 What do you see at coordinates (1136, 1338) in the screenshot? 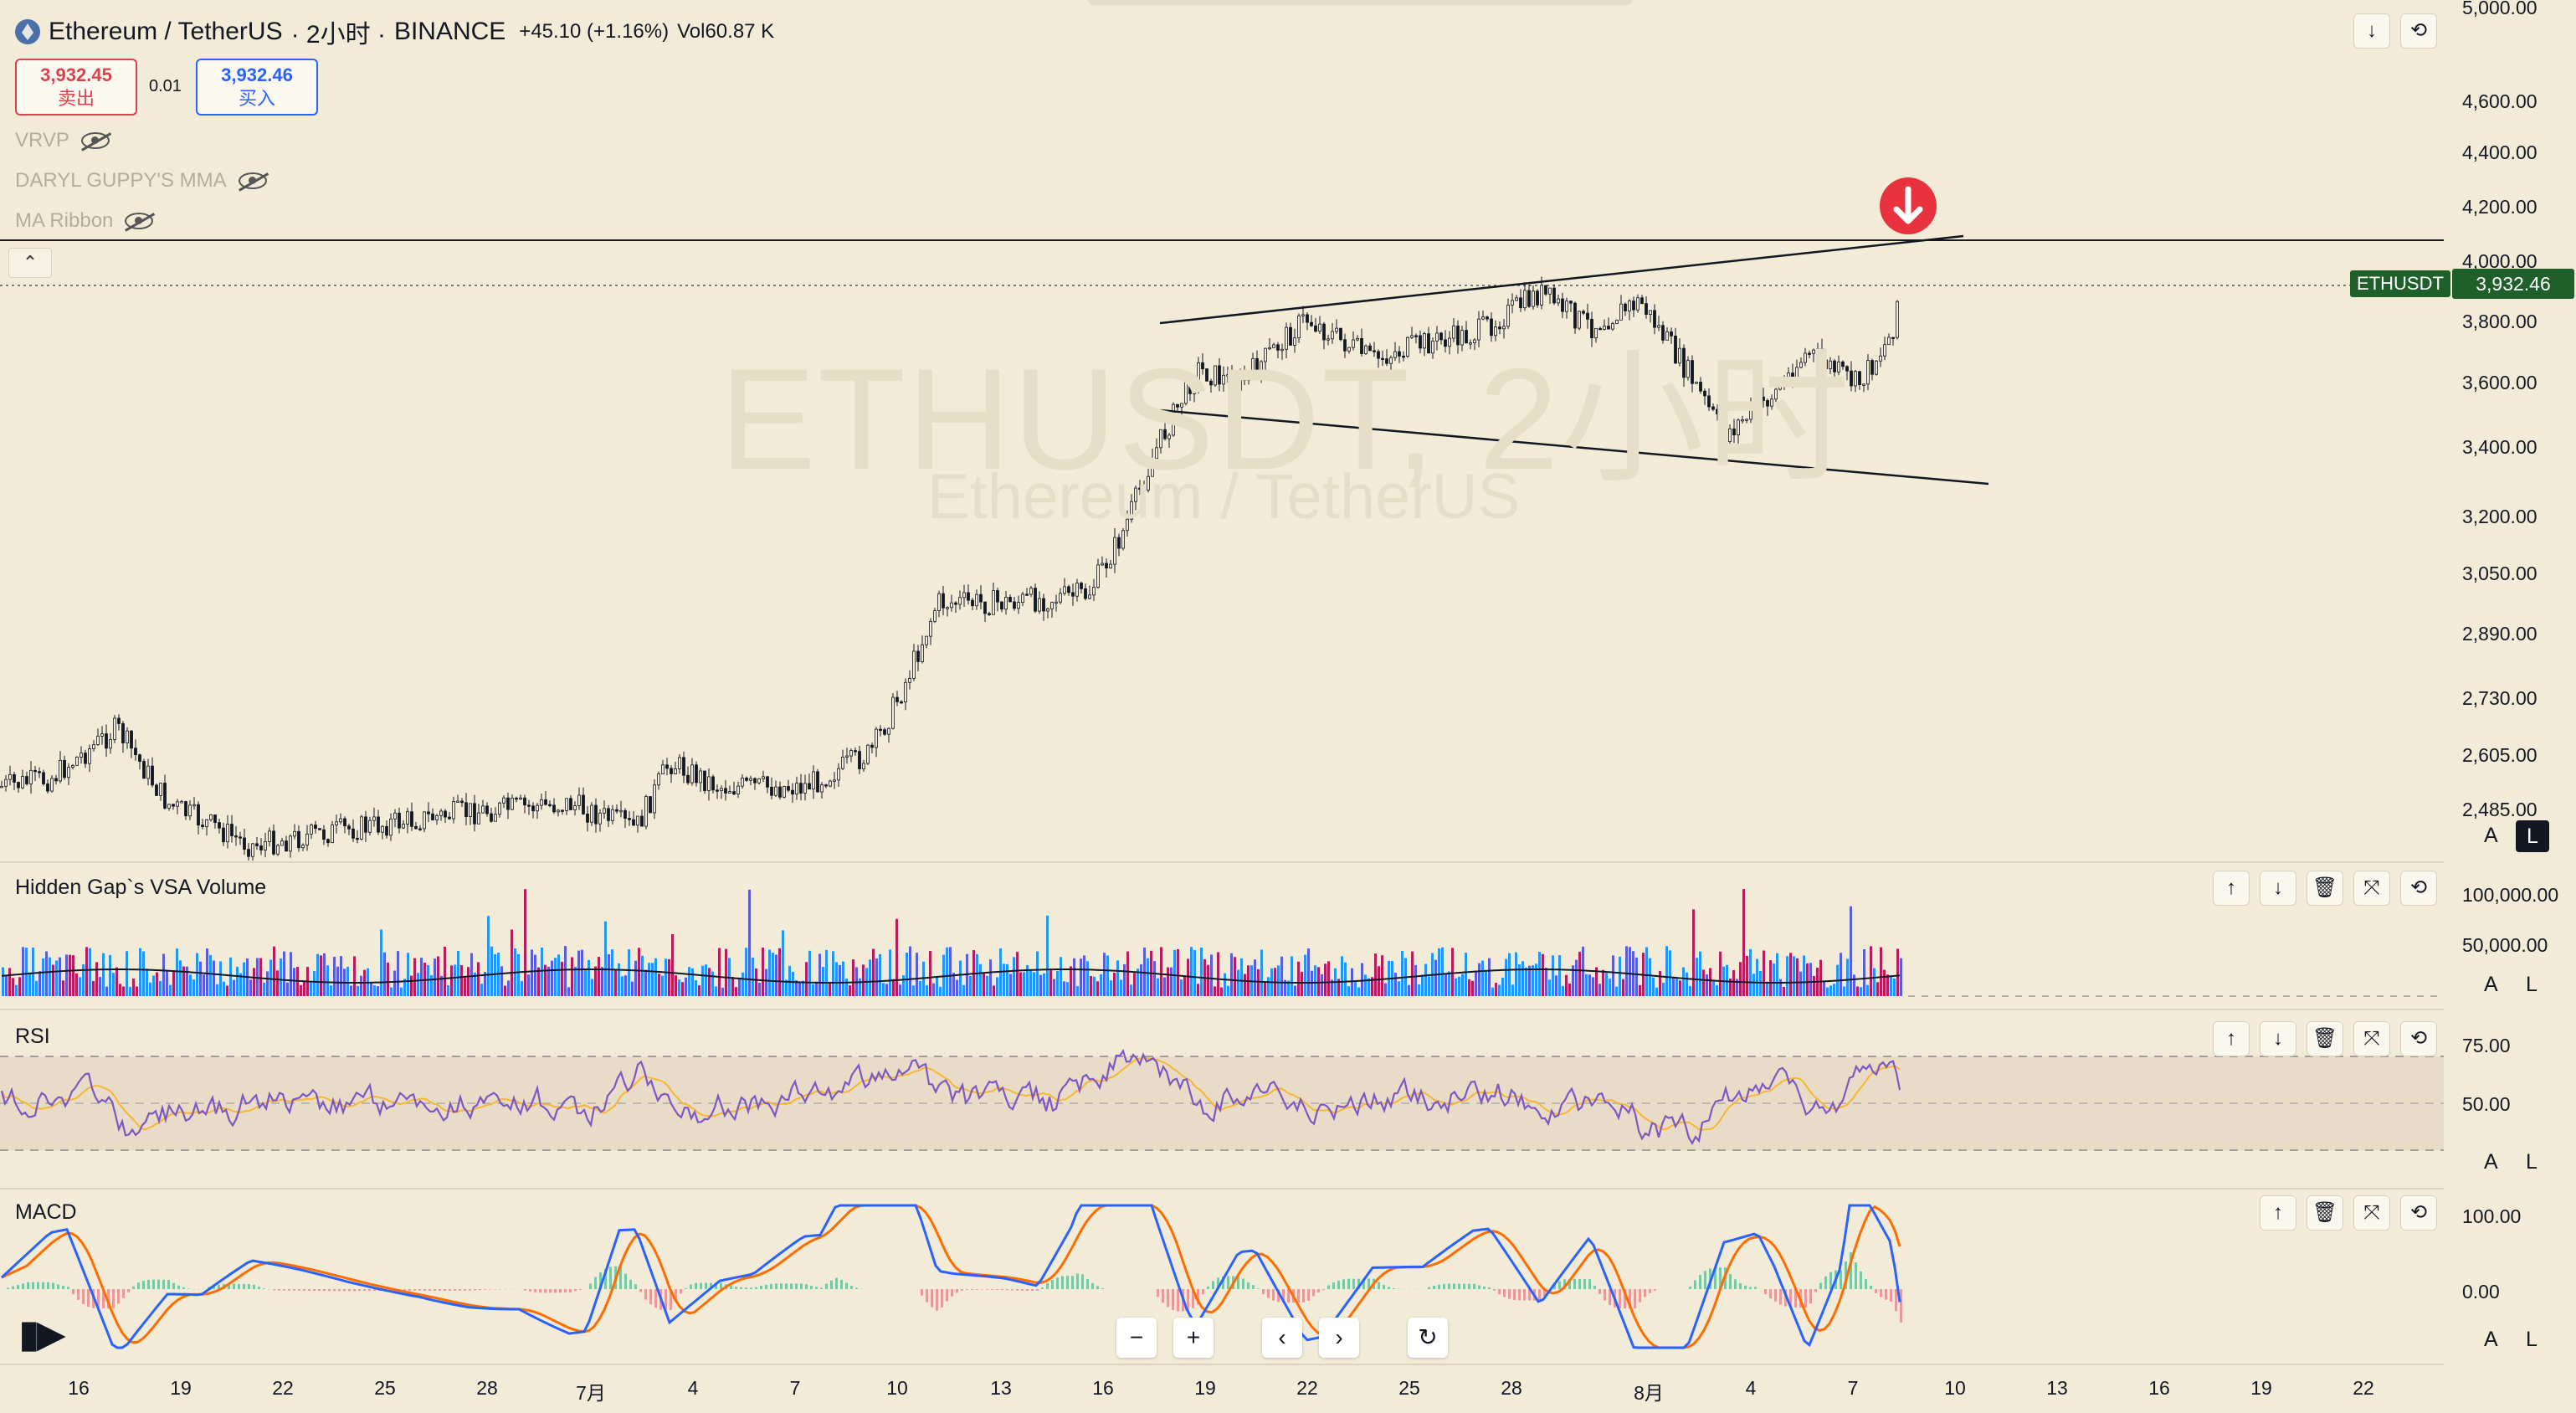
I see `zoom-out-button: −` at bounding box center [1136, 1338].